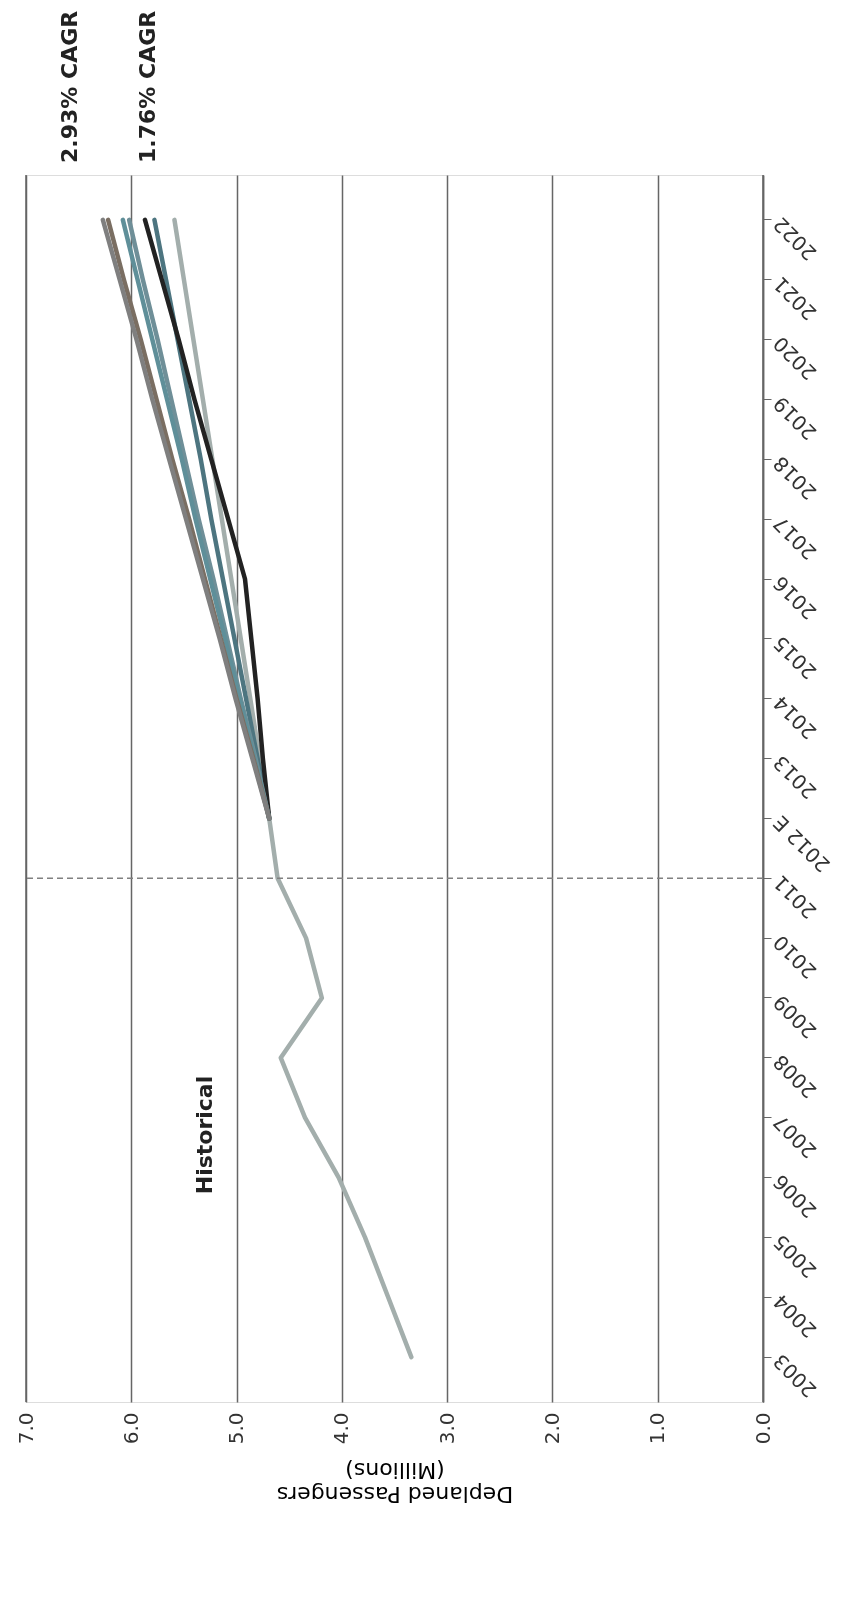 The height and width of the screenshot is (1611, 867). What do you see at coordinates (236, 1428) in the screenshot?
I see `x-tick-label: 5.0` at bounding box center [236, 1428].